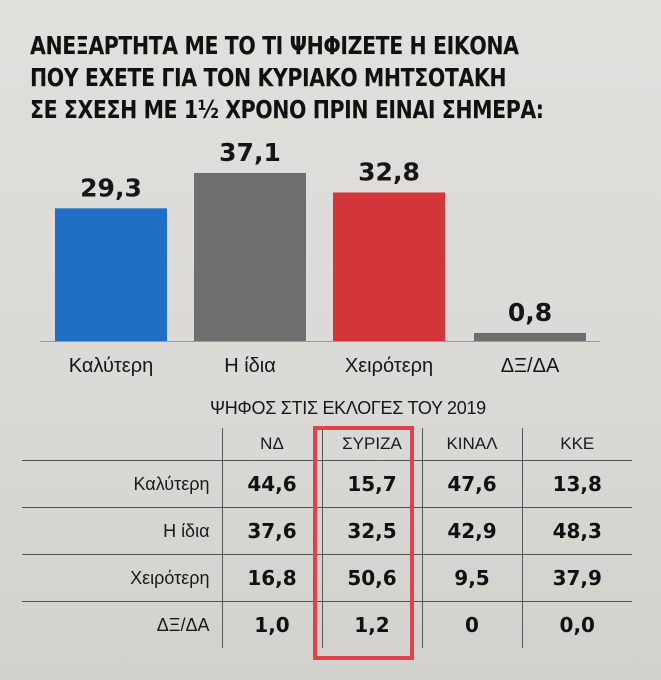 The height and width of the screenshot is (680, 661). Describe the element at coordinates (268, 77) in the screenshot. I see `chart-title-line-2: ΠΟΥ ΕΧΕΤΕ ΓΙΑ ΤΟΝ ΚΥΡΙΑΚΟ ΜΗΤΣΟΤΑΚΗ` at that location.